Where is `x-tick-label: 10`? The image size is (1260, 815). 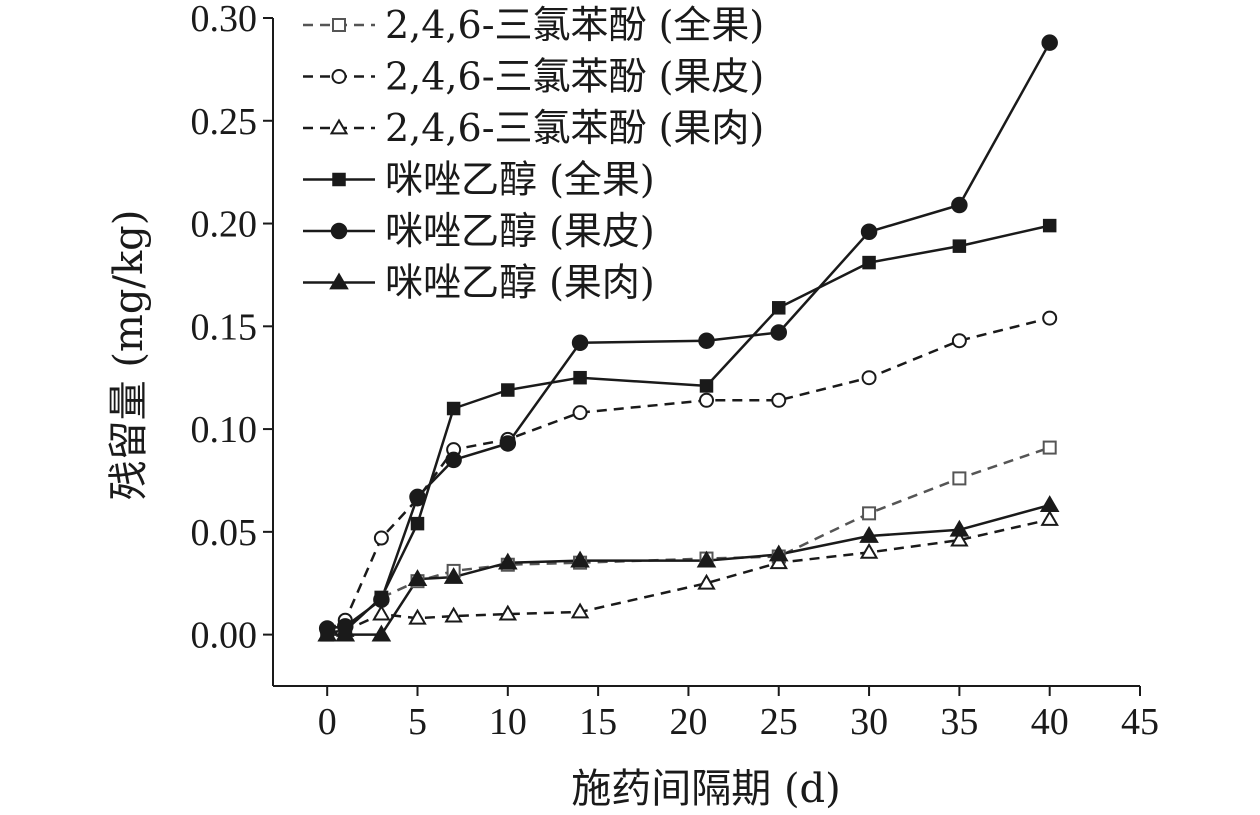
x-tick-label: 10 is located at coordinates (508, 722).